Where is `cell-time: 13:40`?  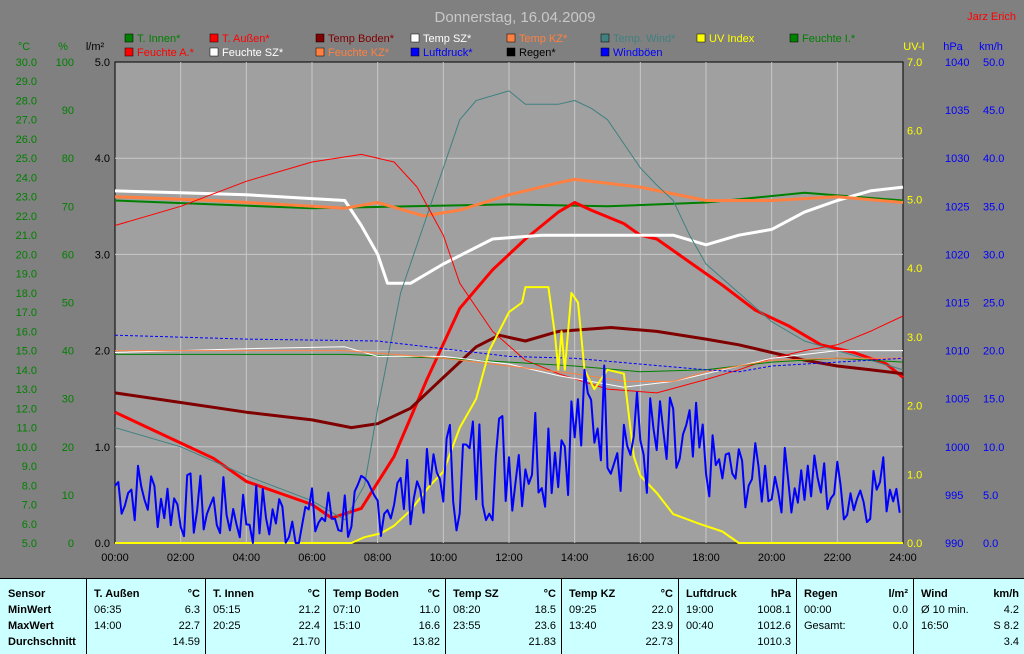 cell-time: 13:40 is located at coordinates (583, 626).